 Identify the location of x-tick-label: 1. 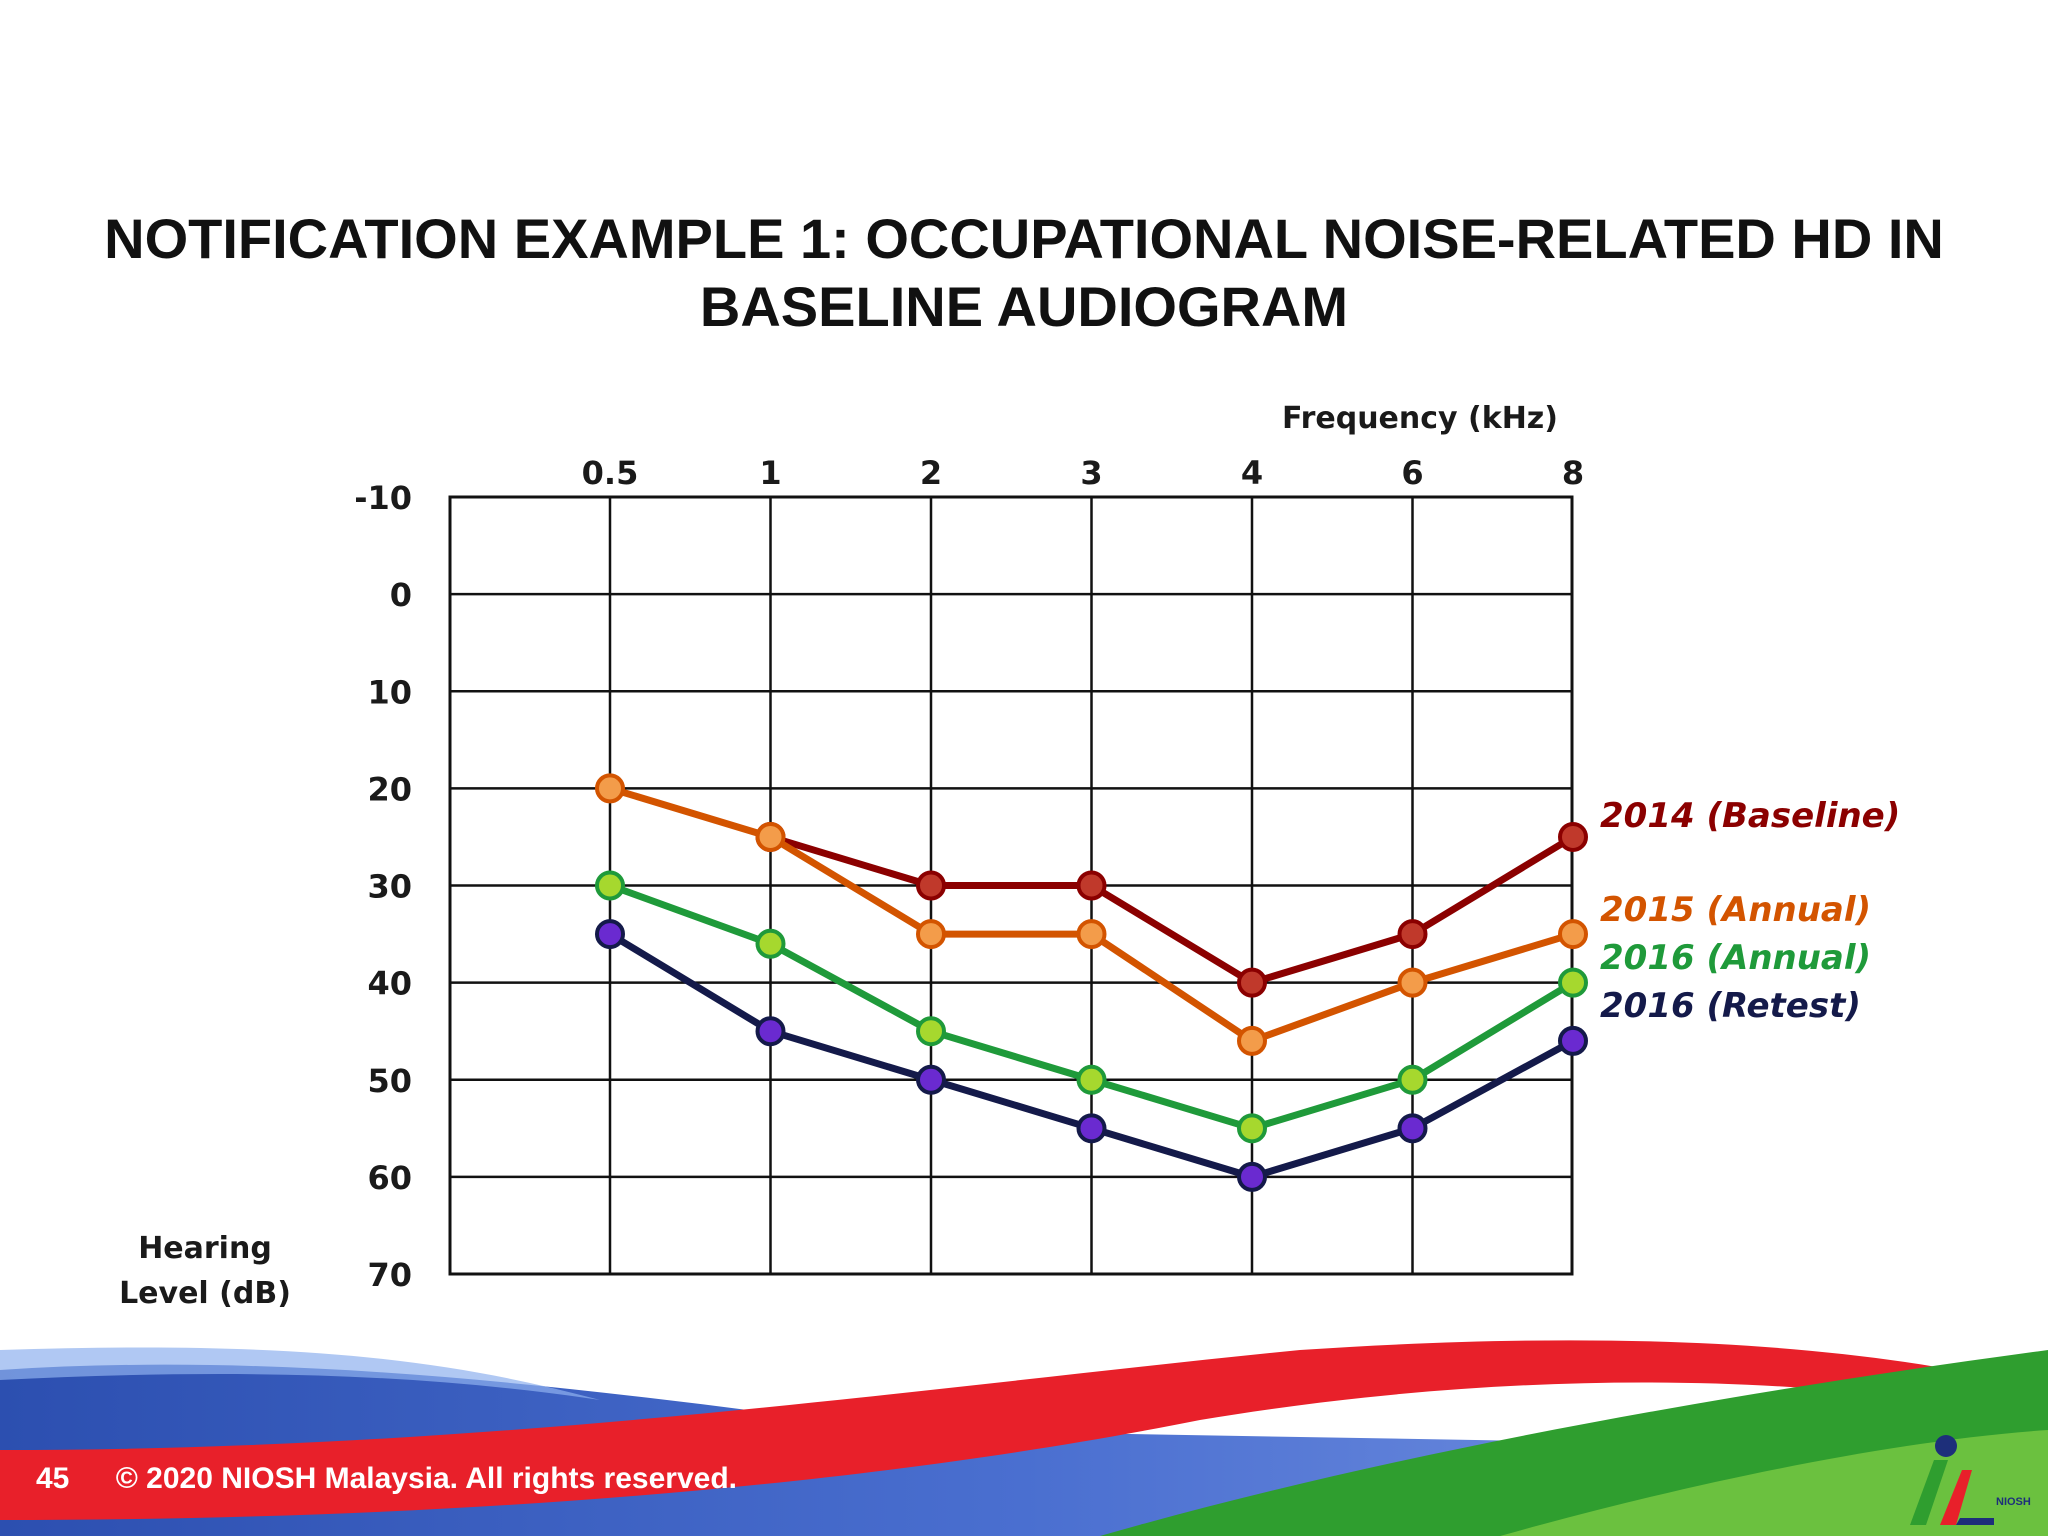
(770, 473).